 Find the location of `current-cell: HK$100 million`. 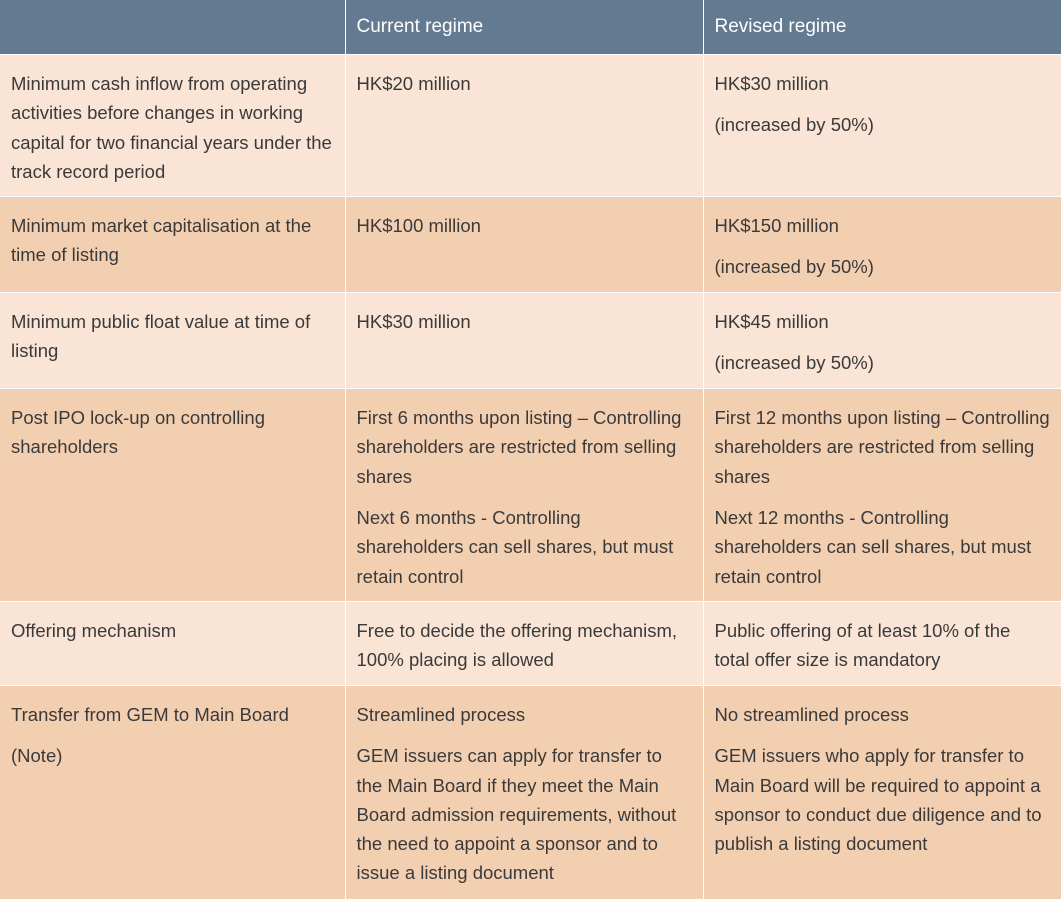

current-cell: HK$100 million is located at coordinates (523, 244).